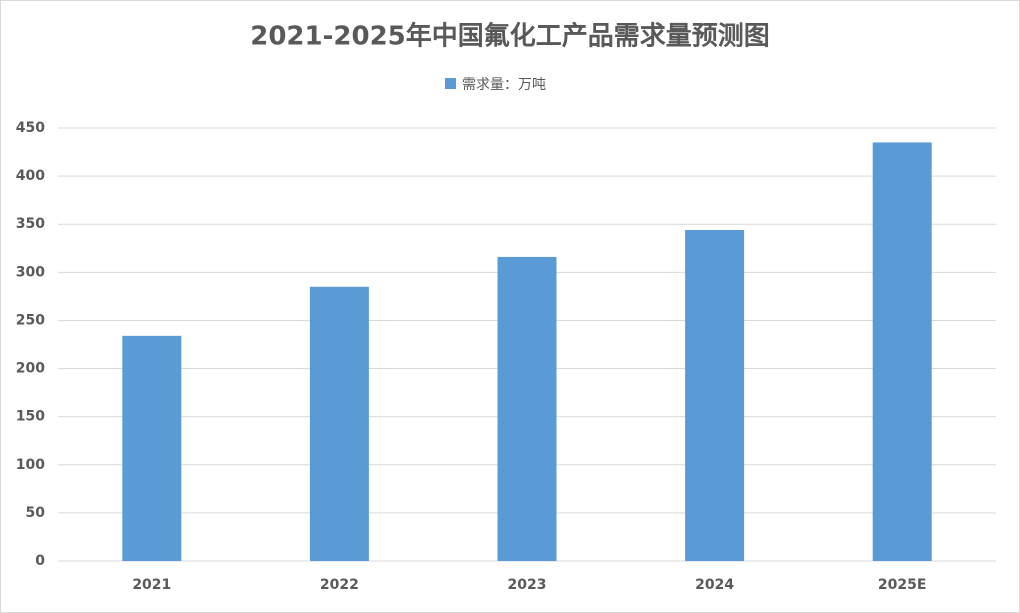 The image size is (1020, 613). What do you see at coordinates (30, 320) in the screenshot?
I see `y-tick-label: 250` at bounding box center [30, 320].